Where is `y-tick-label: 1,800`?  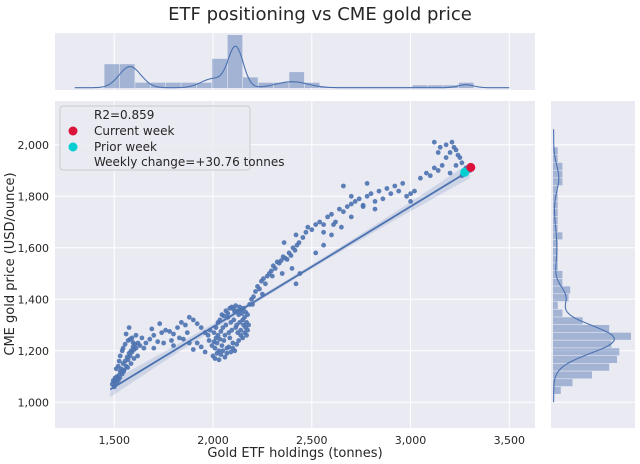
y-tick-label: 1,800 is located at coordinates (34, 196).